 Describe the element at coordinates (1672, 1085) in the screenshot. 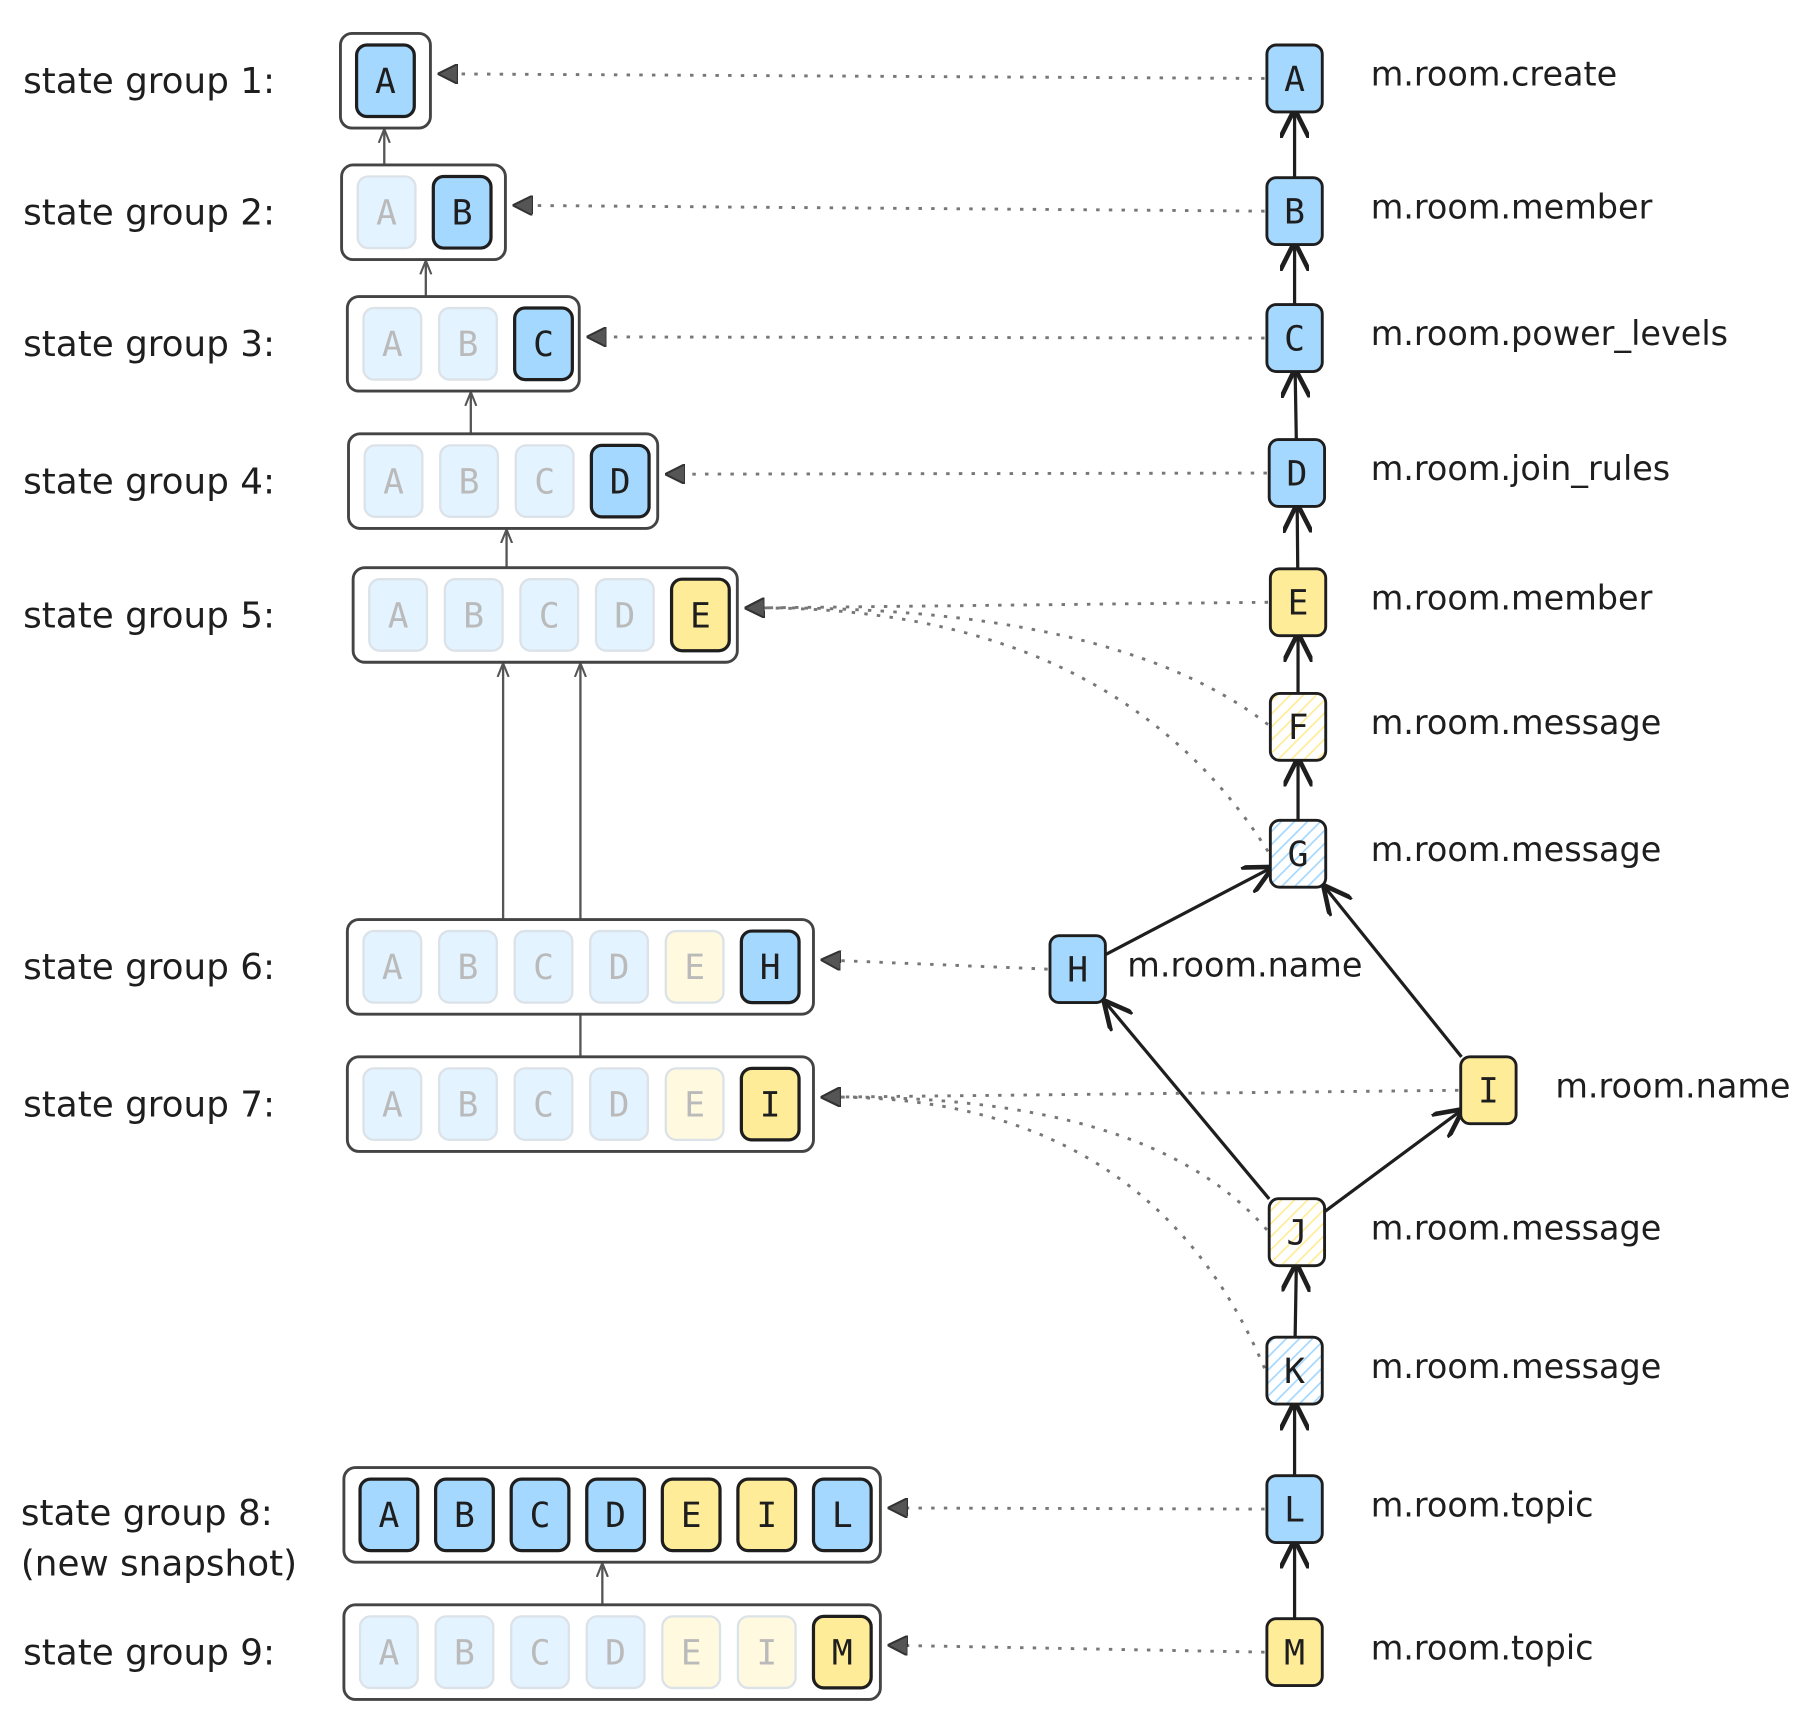

I see `event-type: m.room.name` at that location.